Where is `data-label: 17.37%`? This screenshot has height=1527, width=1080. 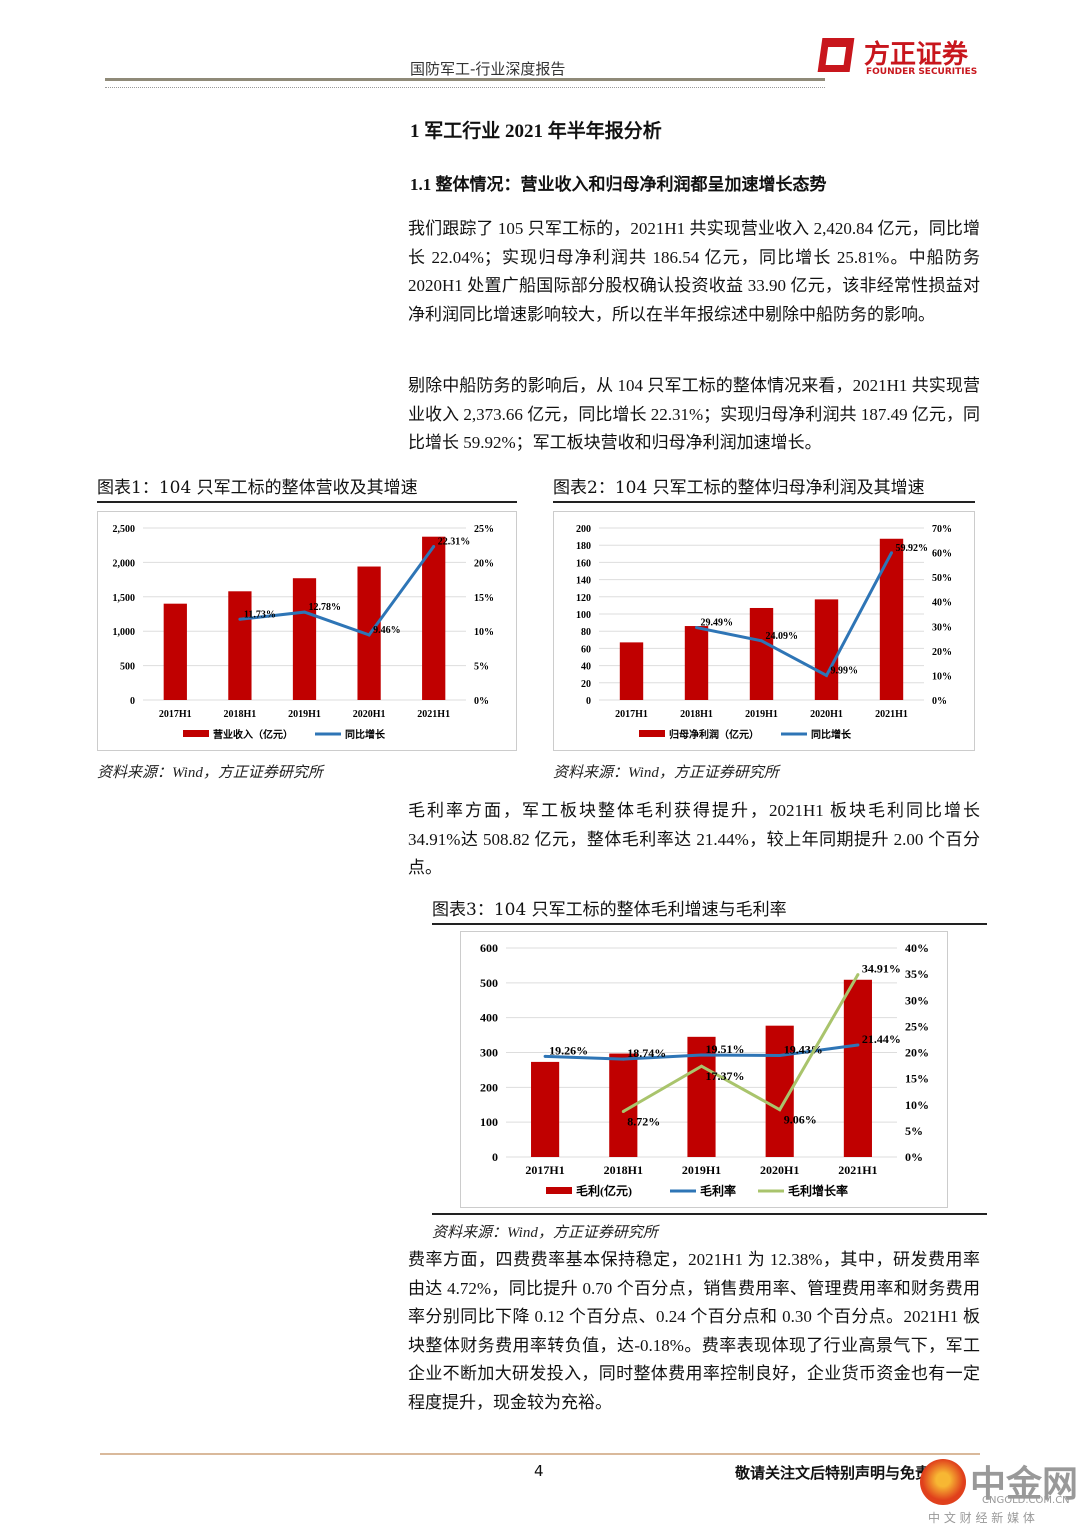
data-label: 17.37% is located at coordinates (725, 1076).